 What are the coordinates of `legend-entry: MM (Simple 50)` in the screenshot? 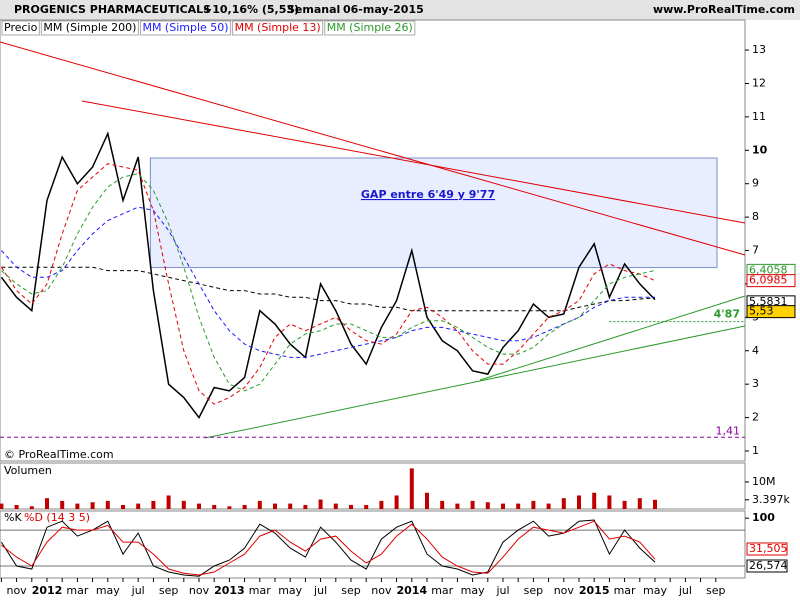 It's located at (185, 27).